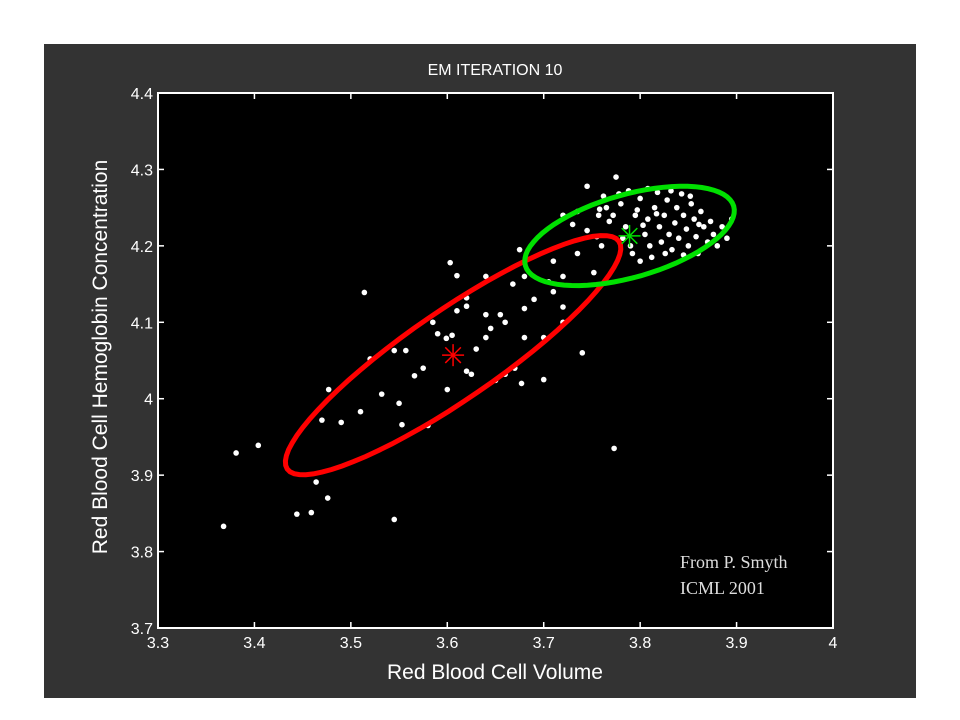 Image resolution: width=960 pixels, height=720 pixels. I want to click on x-tick-label: 3.8, so click(640, 643).